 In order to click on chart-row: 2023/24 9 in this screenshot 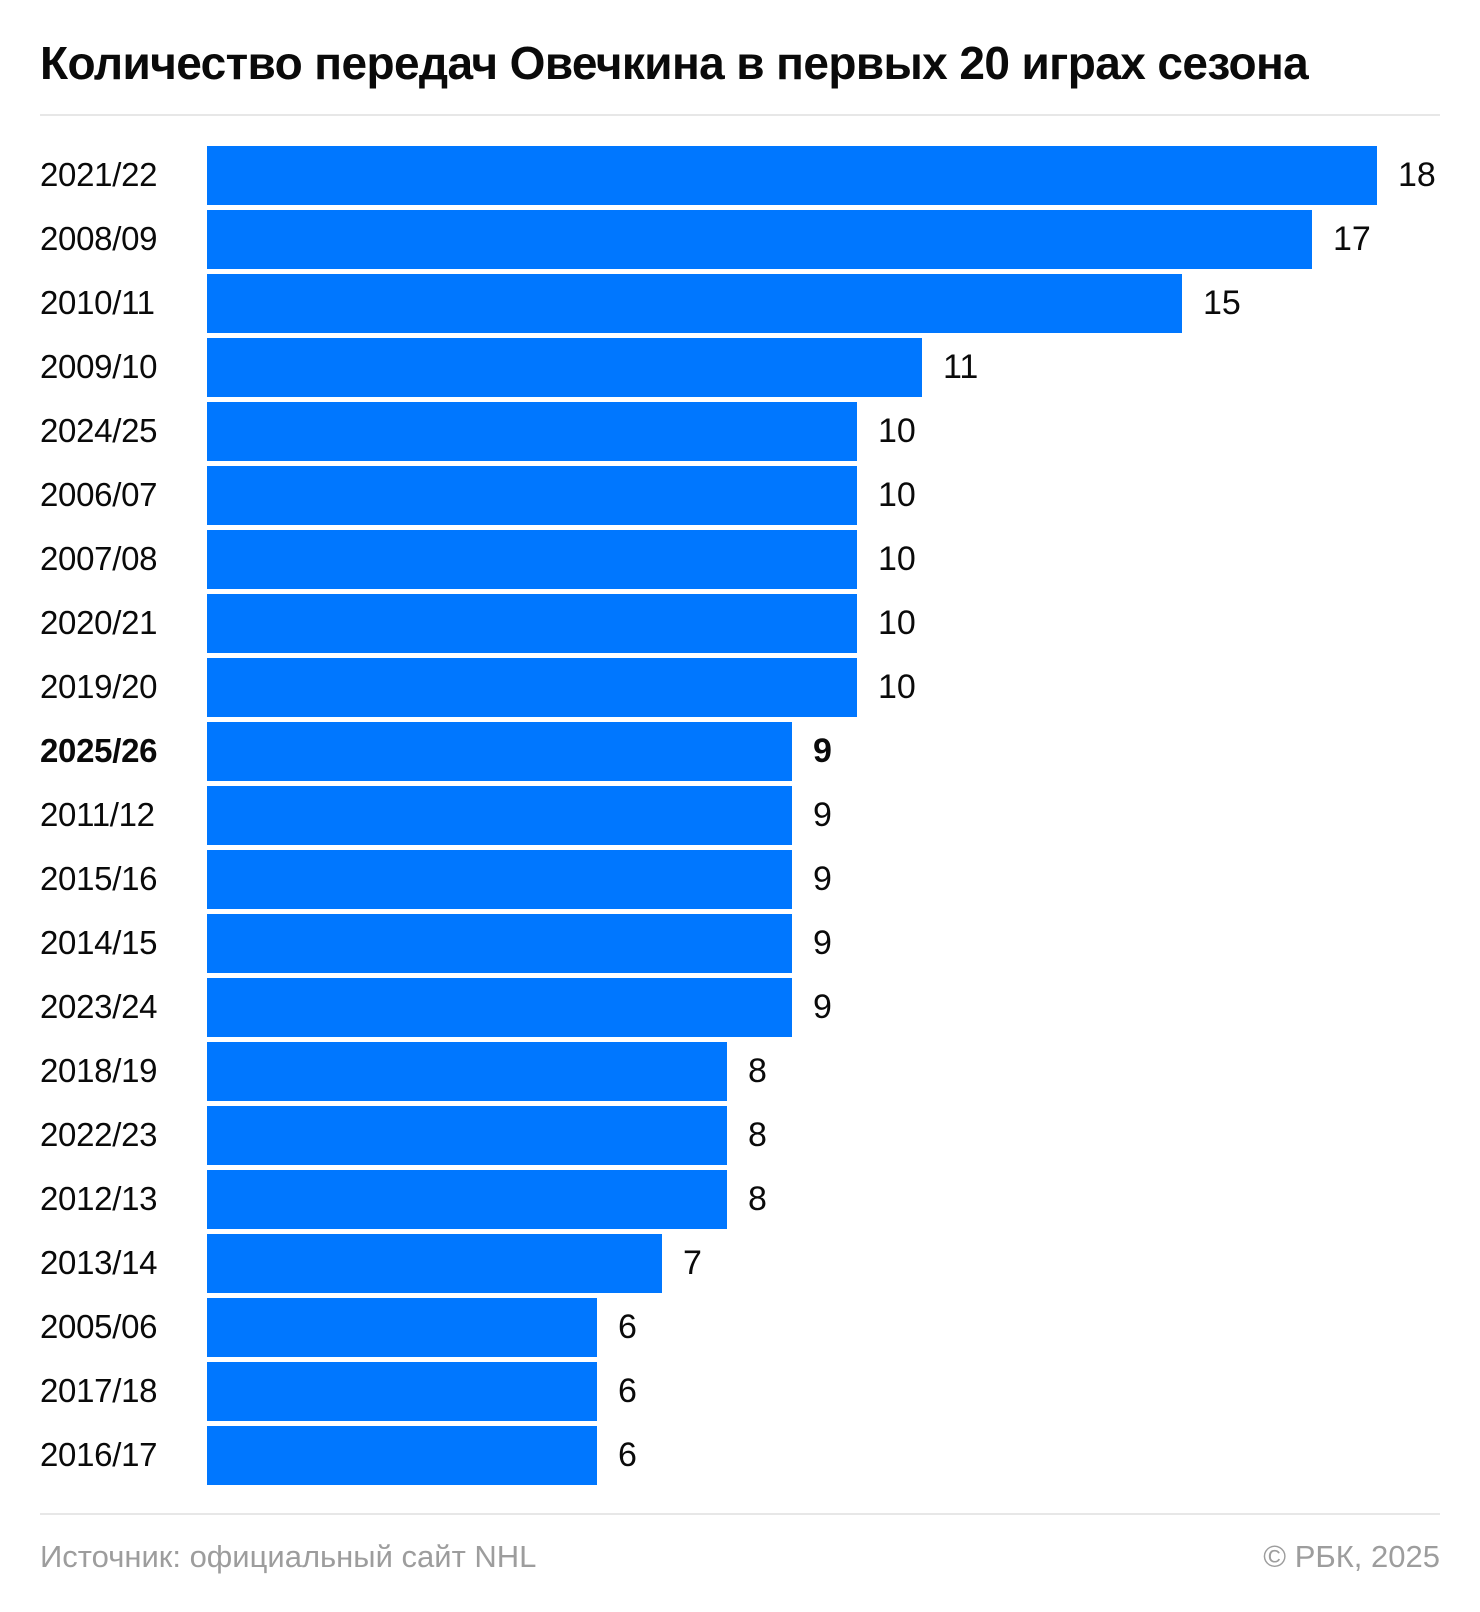, I will do `click(740, 1007)`.